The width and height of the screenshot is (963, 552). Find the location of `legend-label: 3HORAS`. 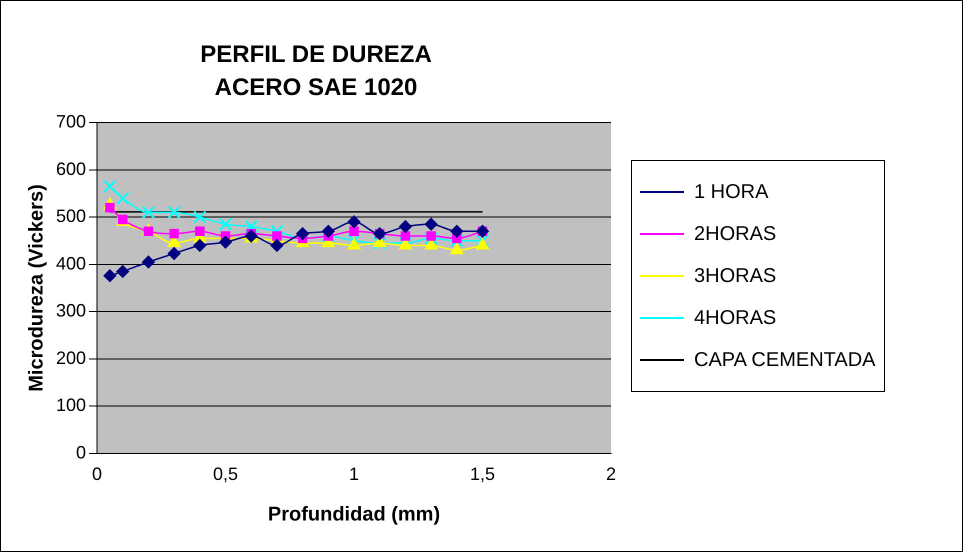

legend-label: 3HORAS is located at coordinates (735, 276).